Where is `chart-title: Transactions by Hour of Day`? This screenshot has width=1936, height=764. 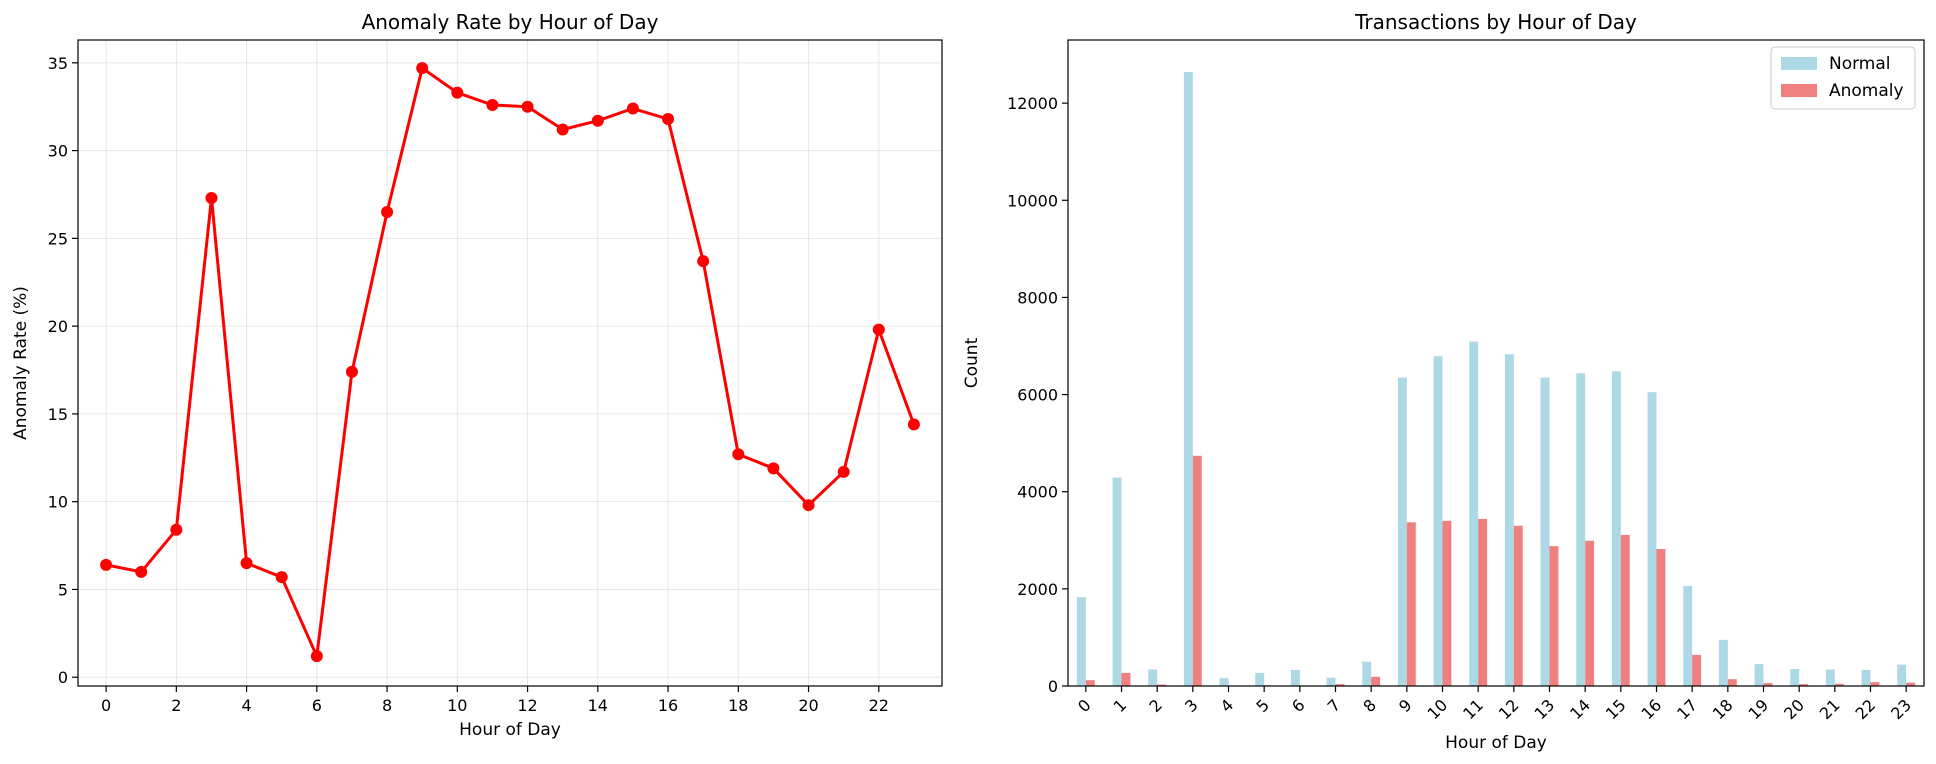 chart-title: Transactions by Hour of Day is located at coordinates (1495, 22).